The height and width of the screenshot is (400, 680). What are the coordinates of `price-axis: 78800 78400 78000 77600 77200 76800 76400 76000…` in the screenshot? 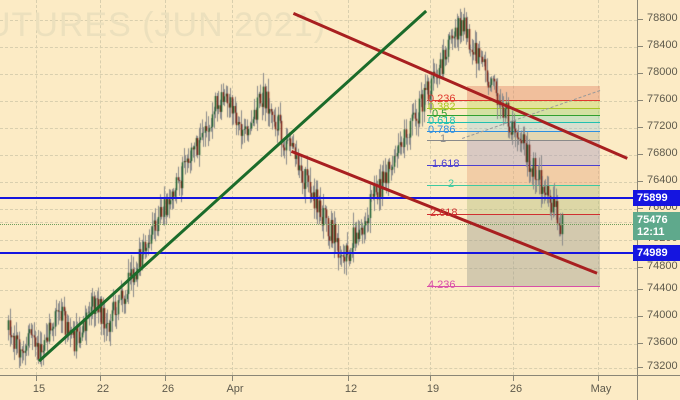 It's located at (656, 187).